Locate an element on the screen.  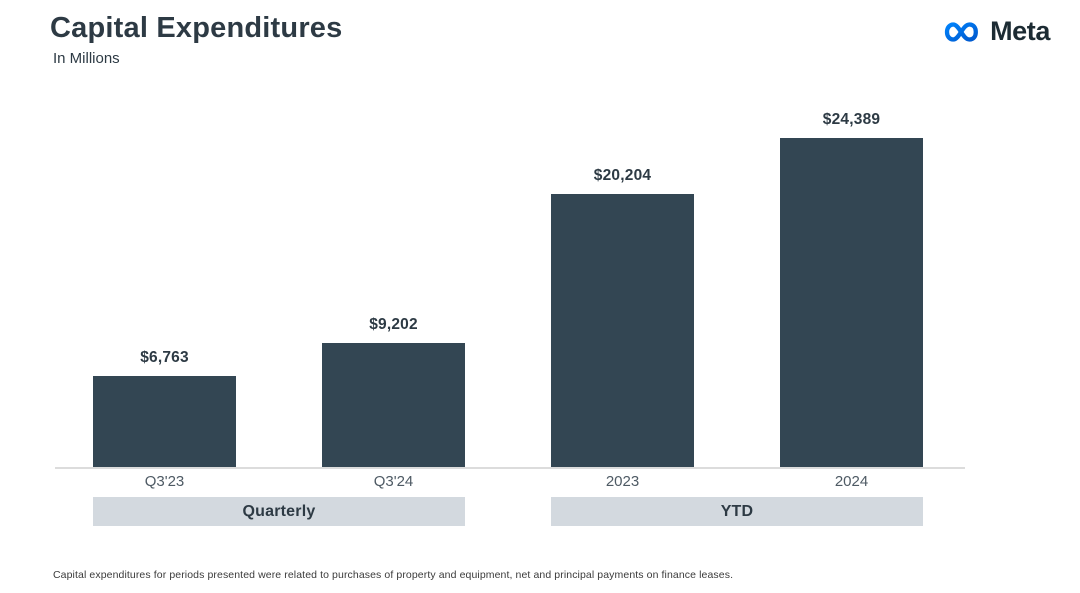
bar-value-label: $6,763 is located at coordinates (164, 357).